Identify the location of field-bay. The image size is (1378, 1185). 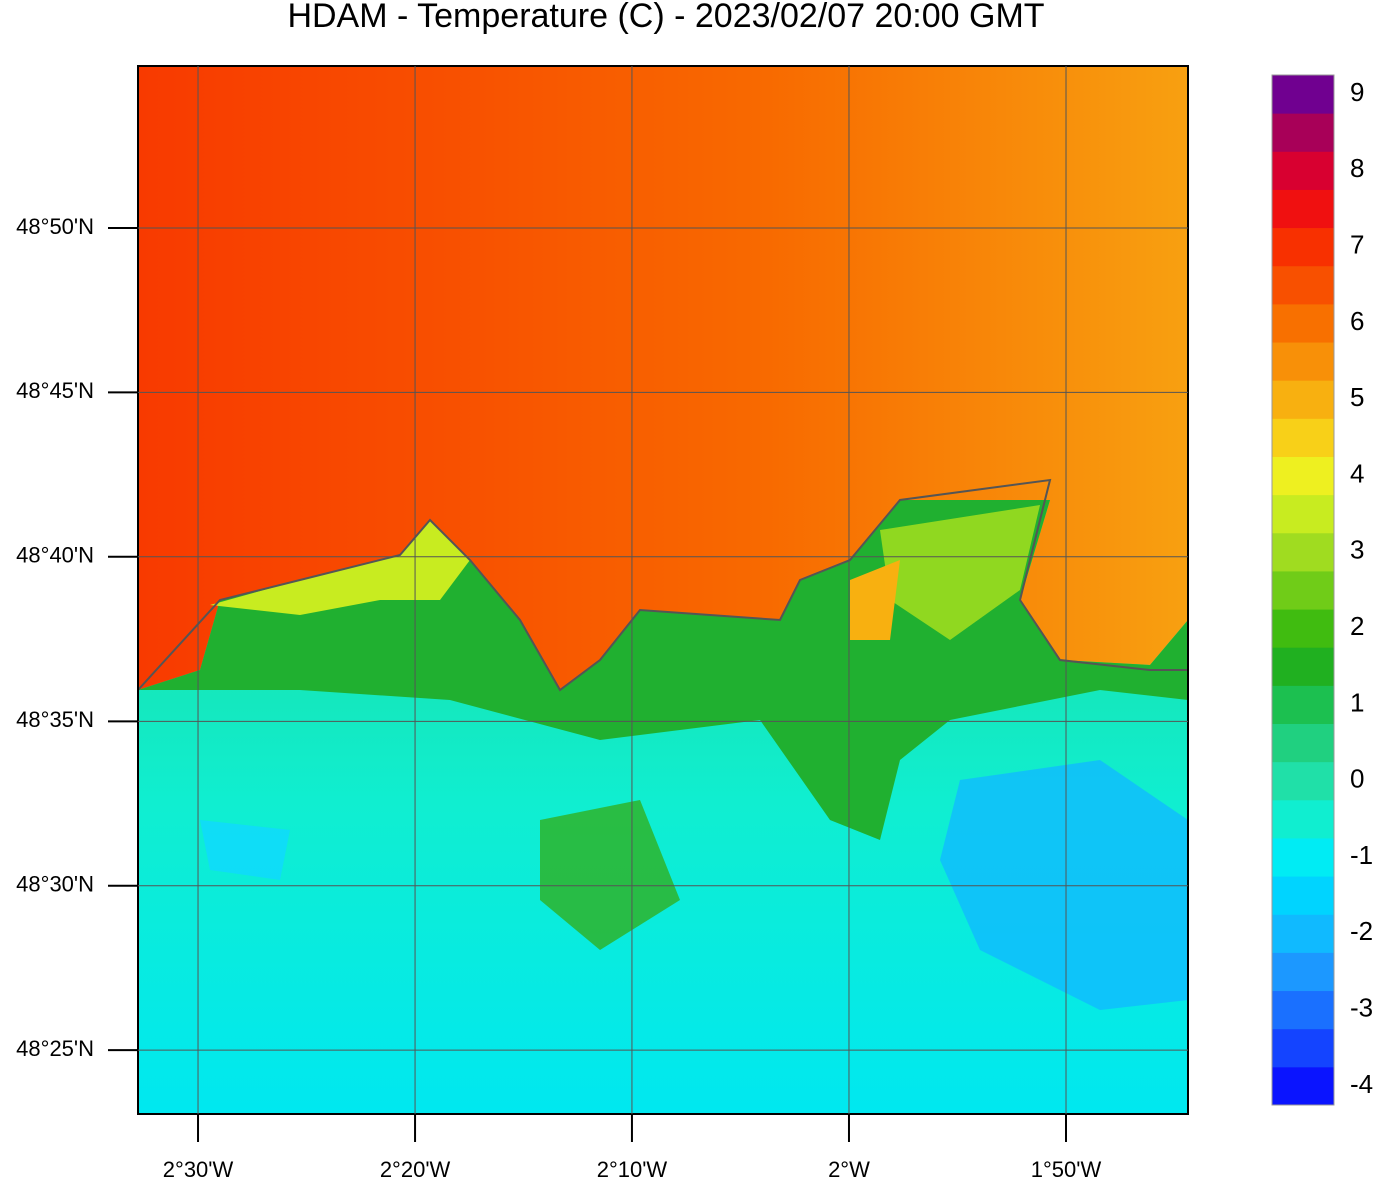
(960, 572).